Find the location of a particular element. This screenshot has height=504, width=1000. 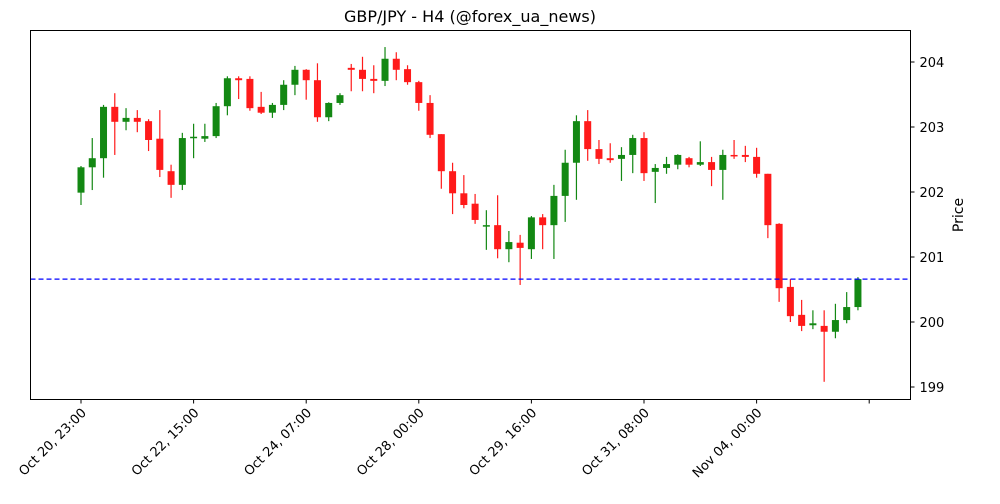

y-tick-label: 202 is located at coordinates (932, 193).